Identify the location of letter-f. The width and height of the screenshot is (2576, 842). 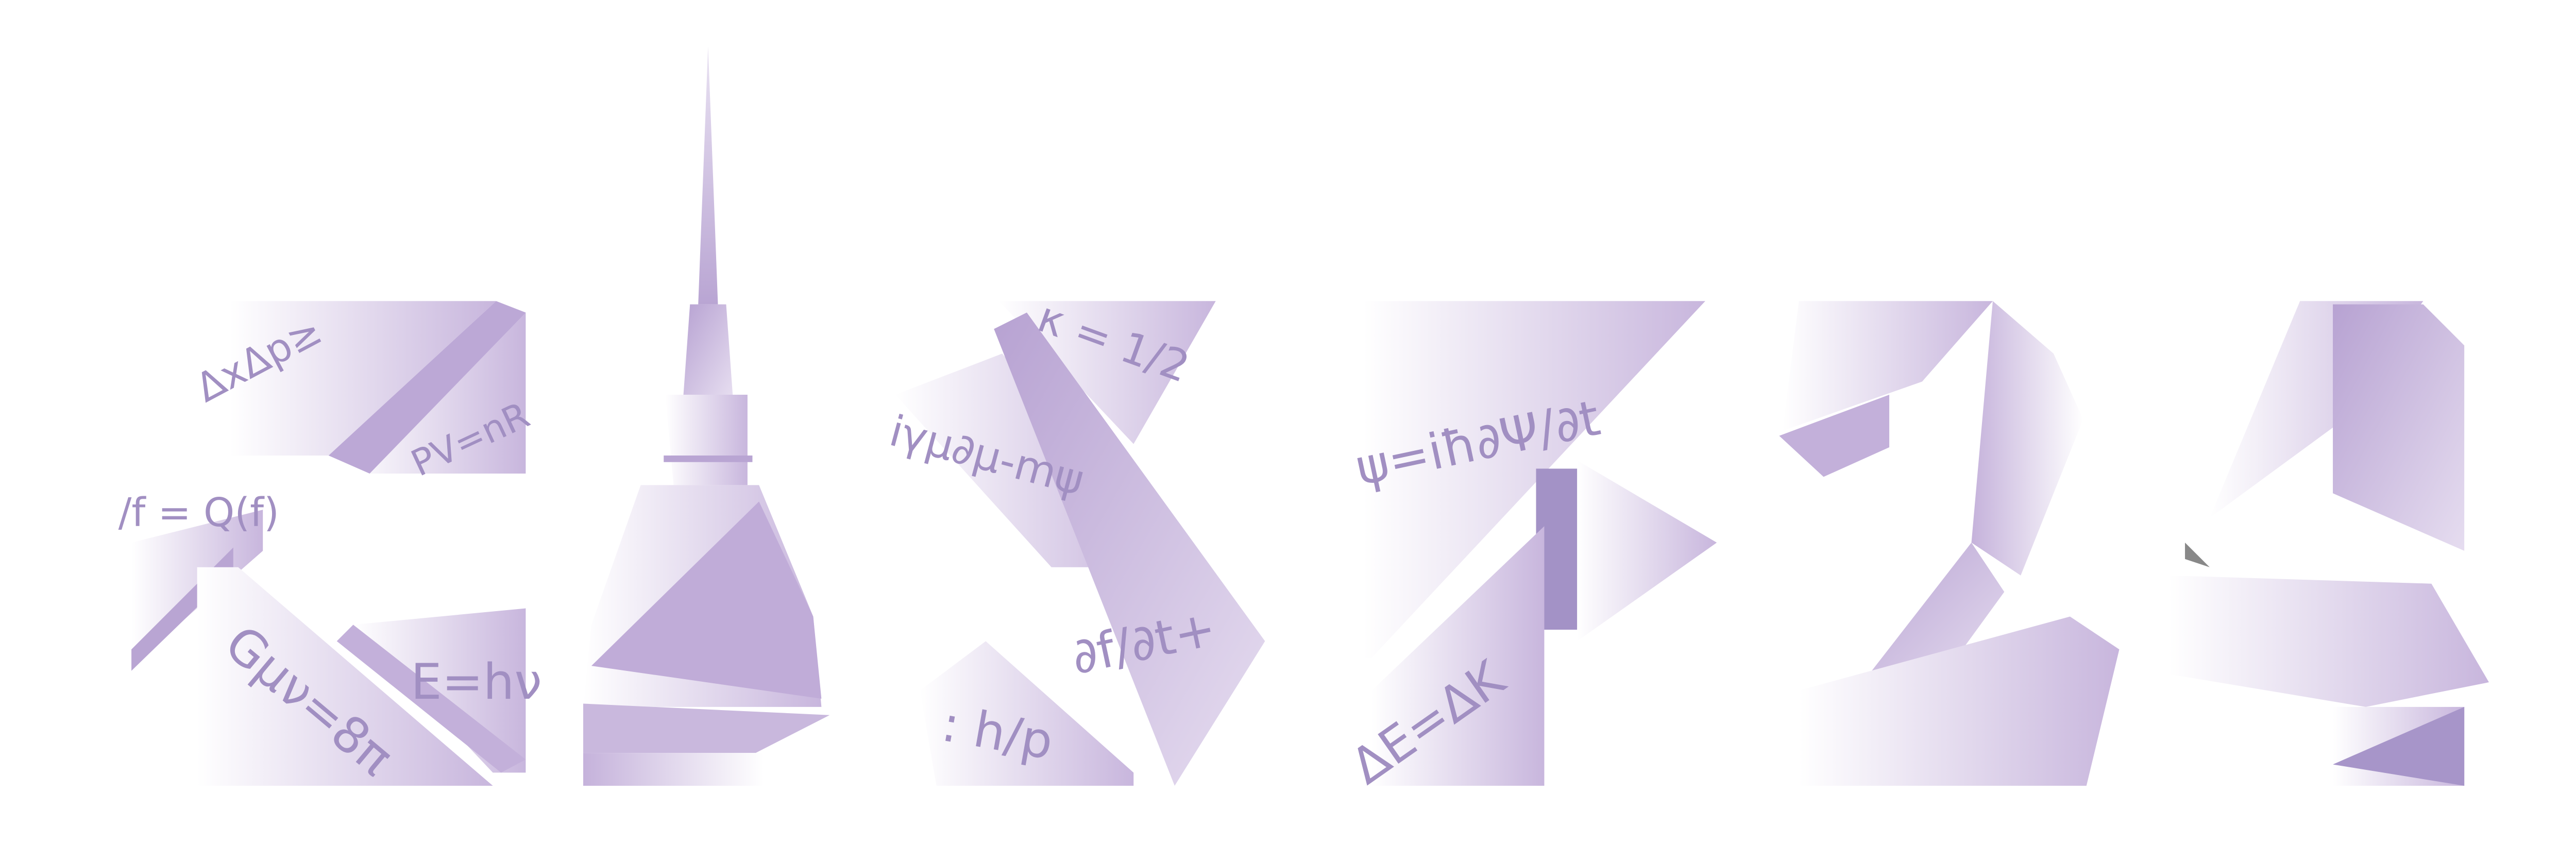
(1540, 543).